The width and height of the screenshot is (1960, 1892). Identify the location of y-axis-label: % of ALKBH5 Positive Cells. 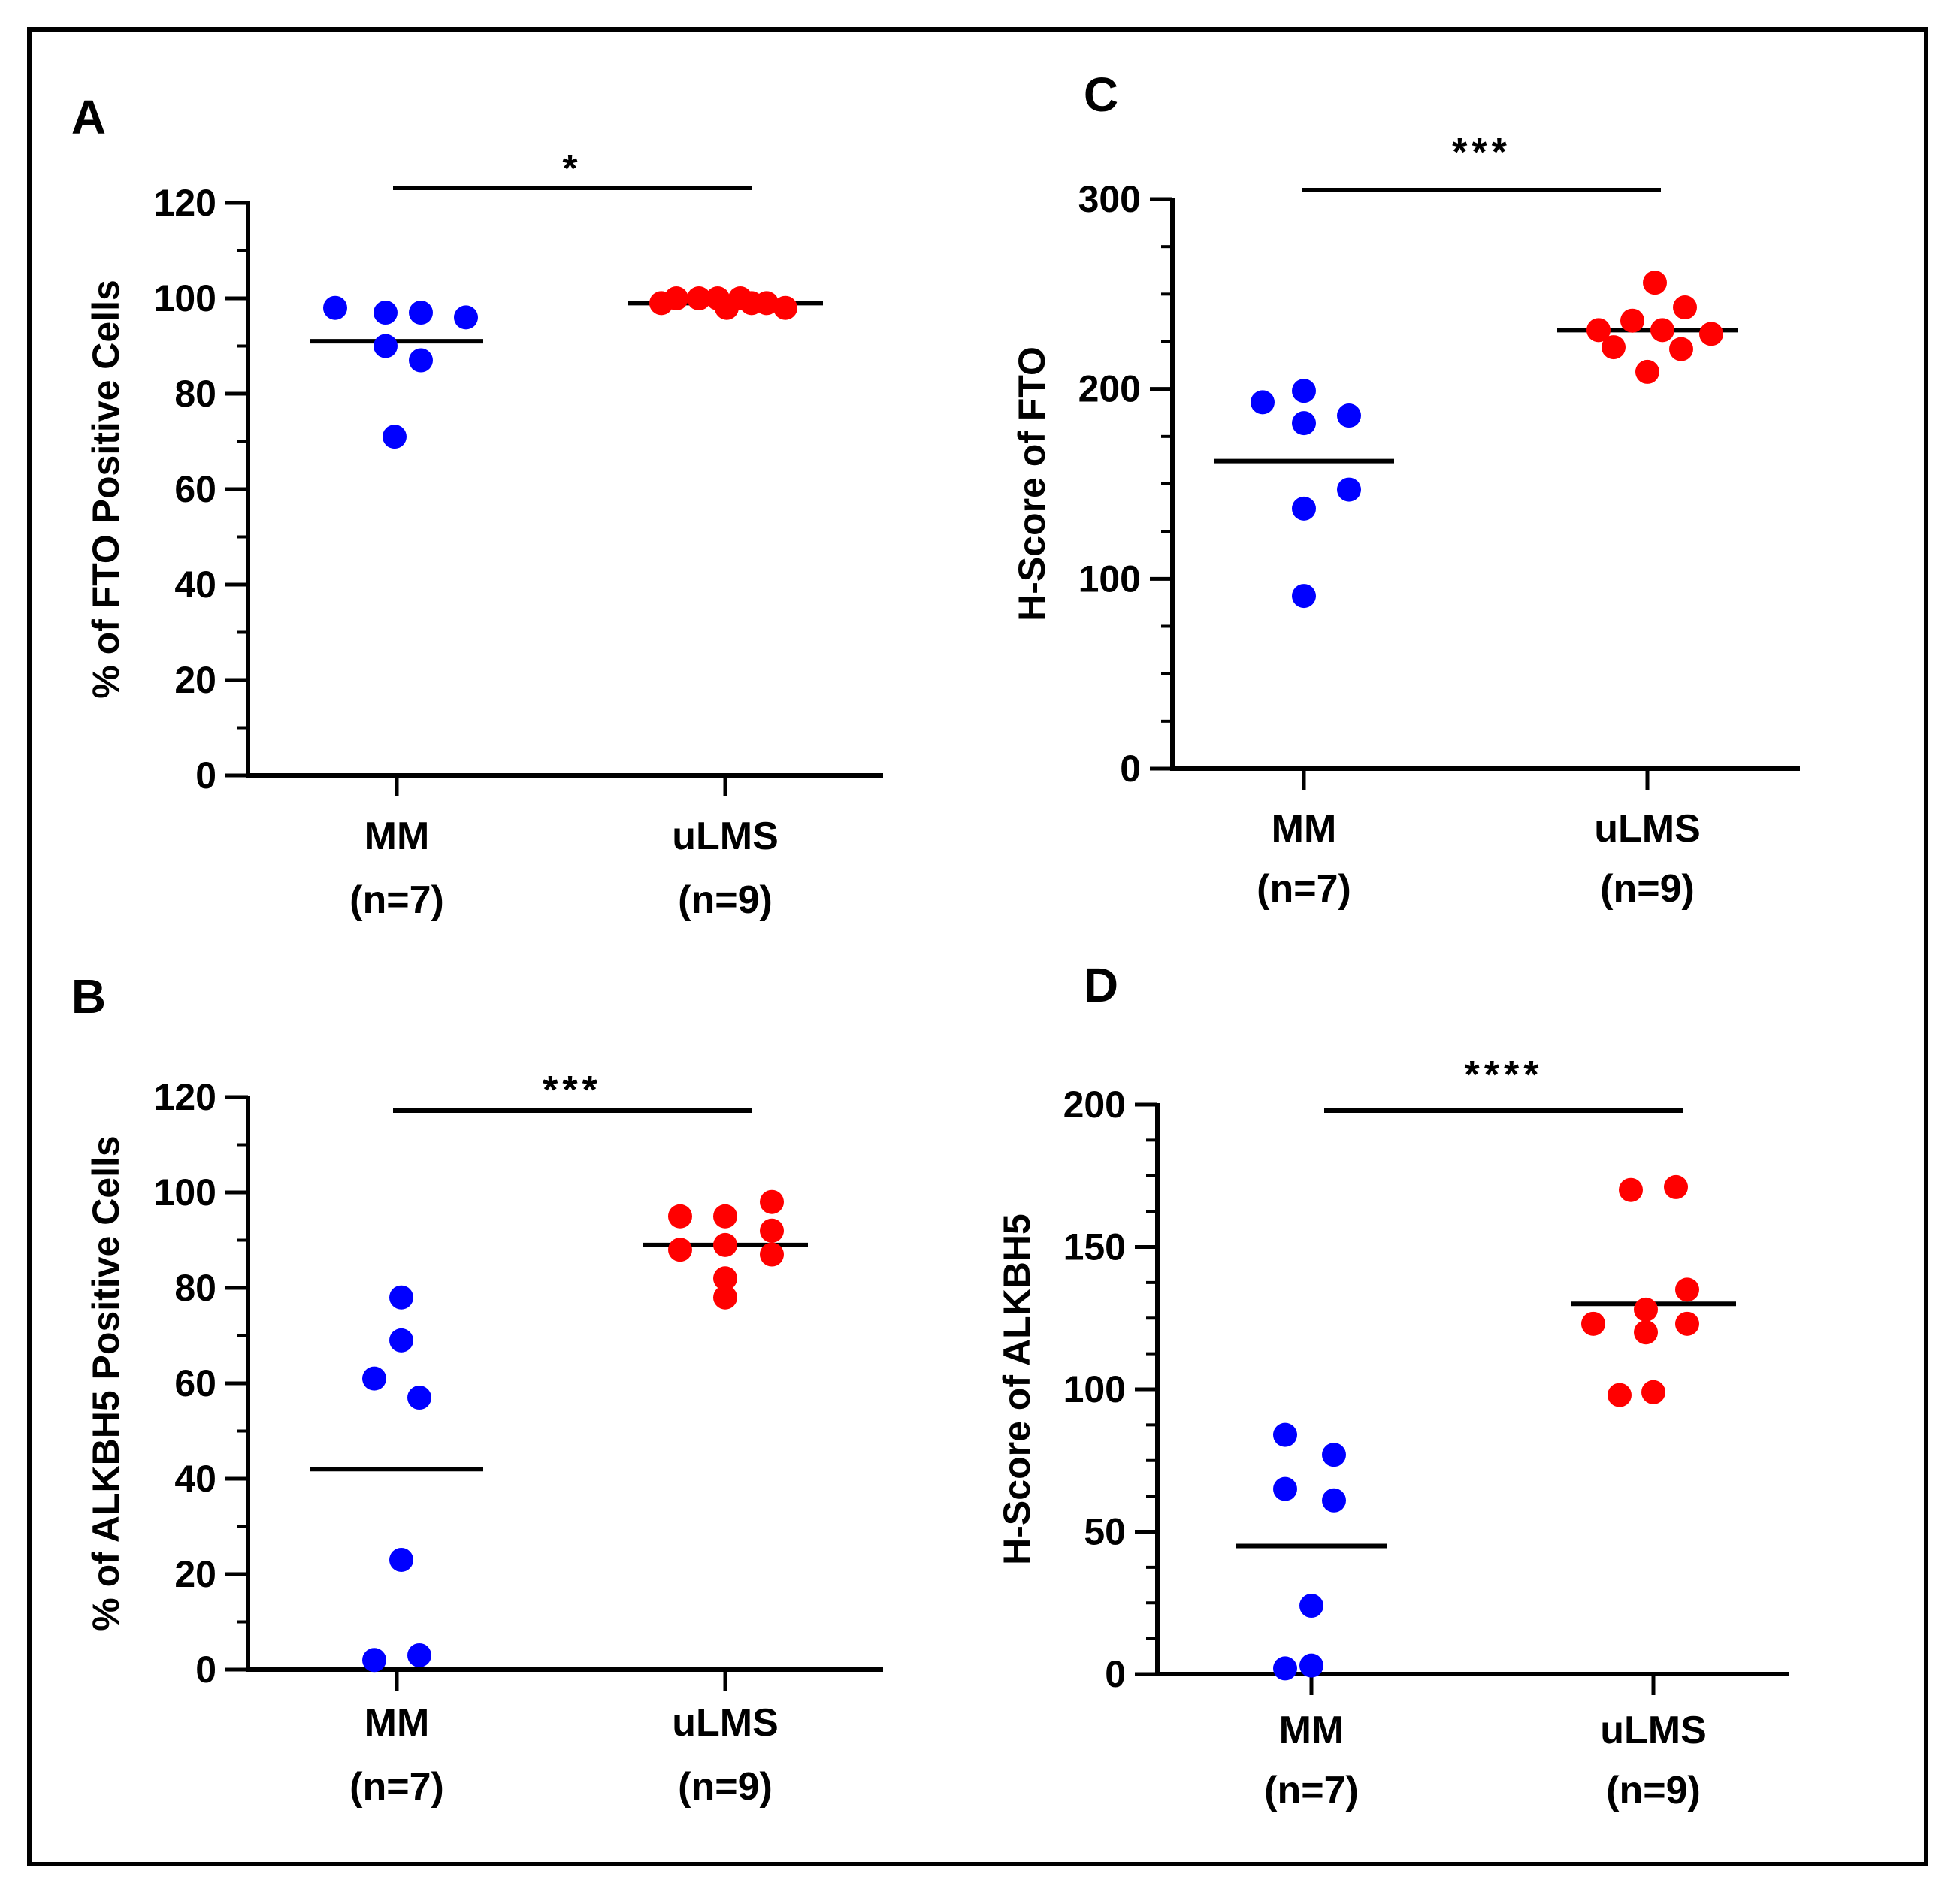
(106, 1383).